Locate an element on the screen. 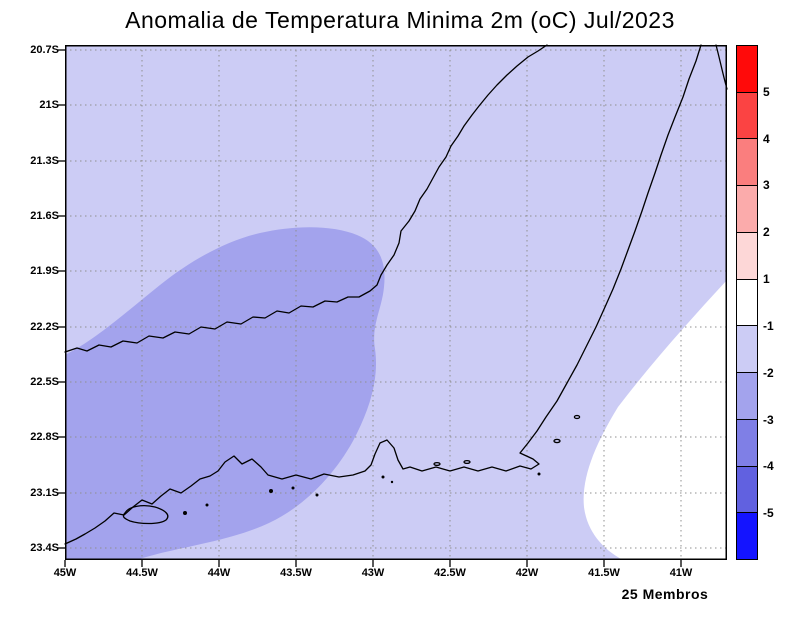  x-tick-label: 44.5W is located at coordinates (142, 573).